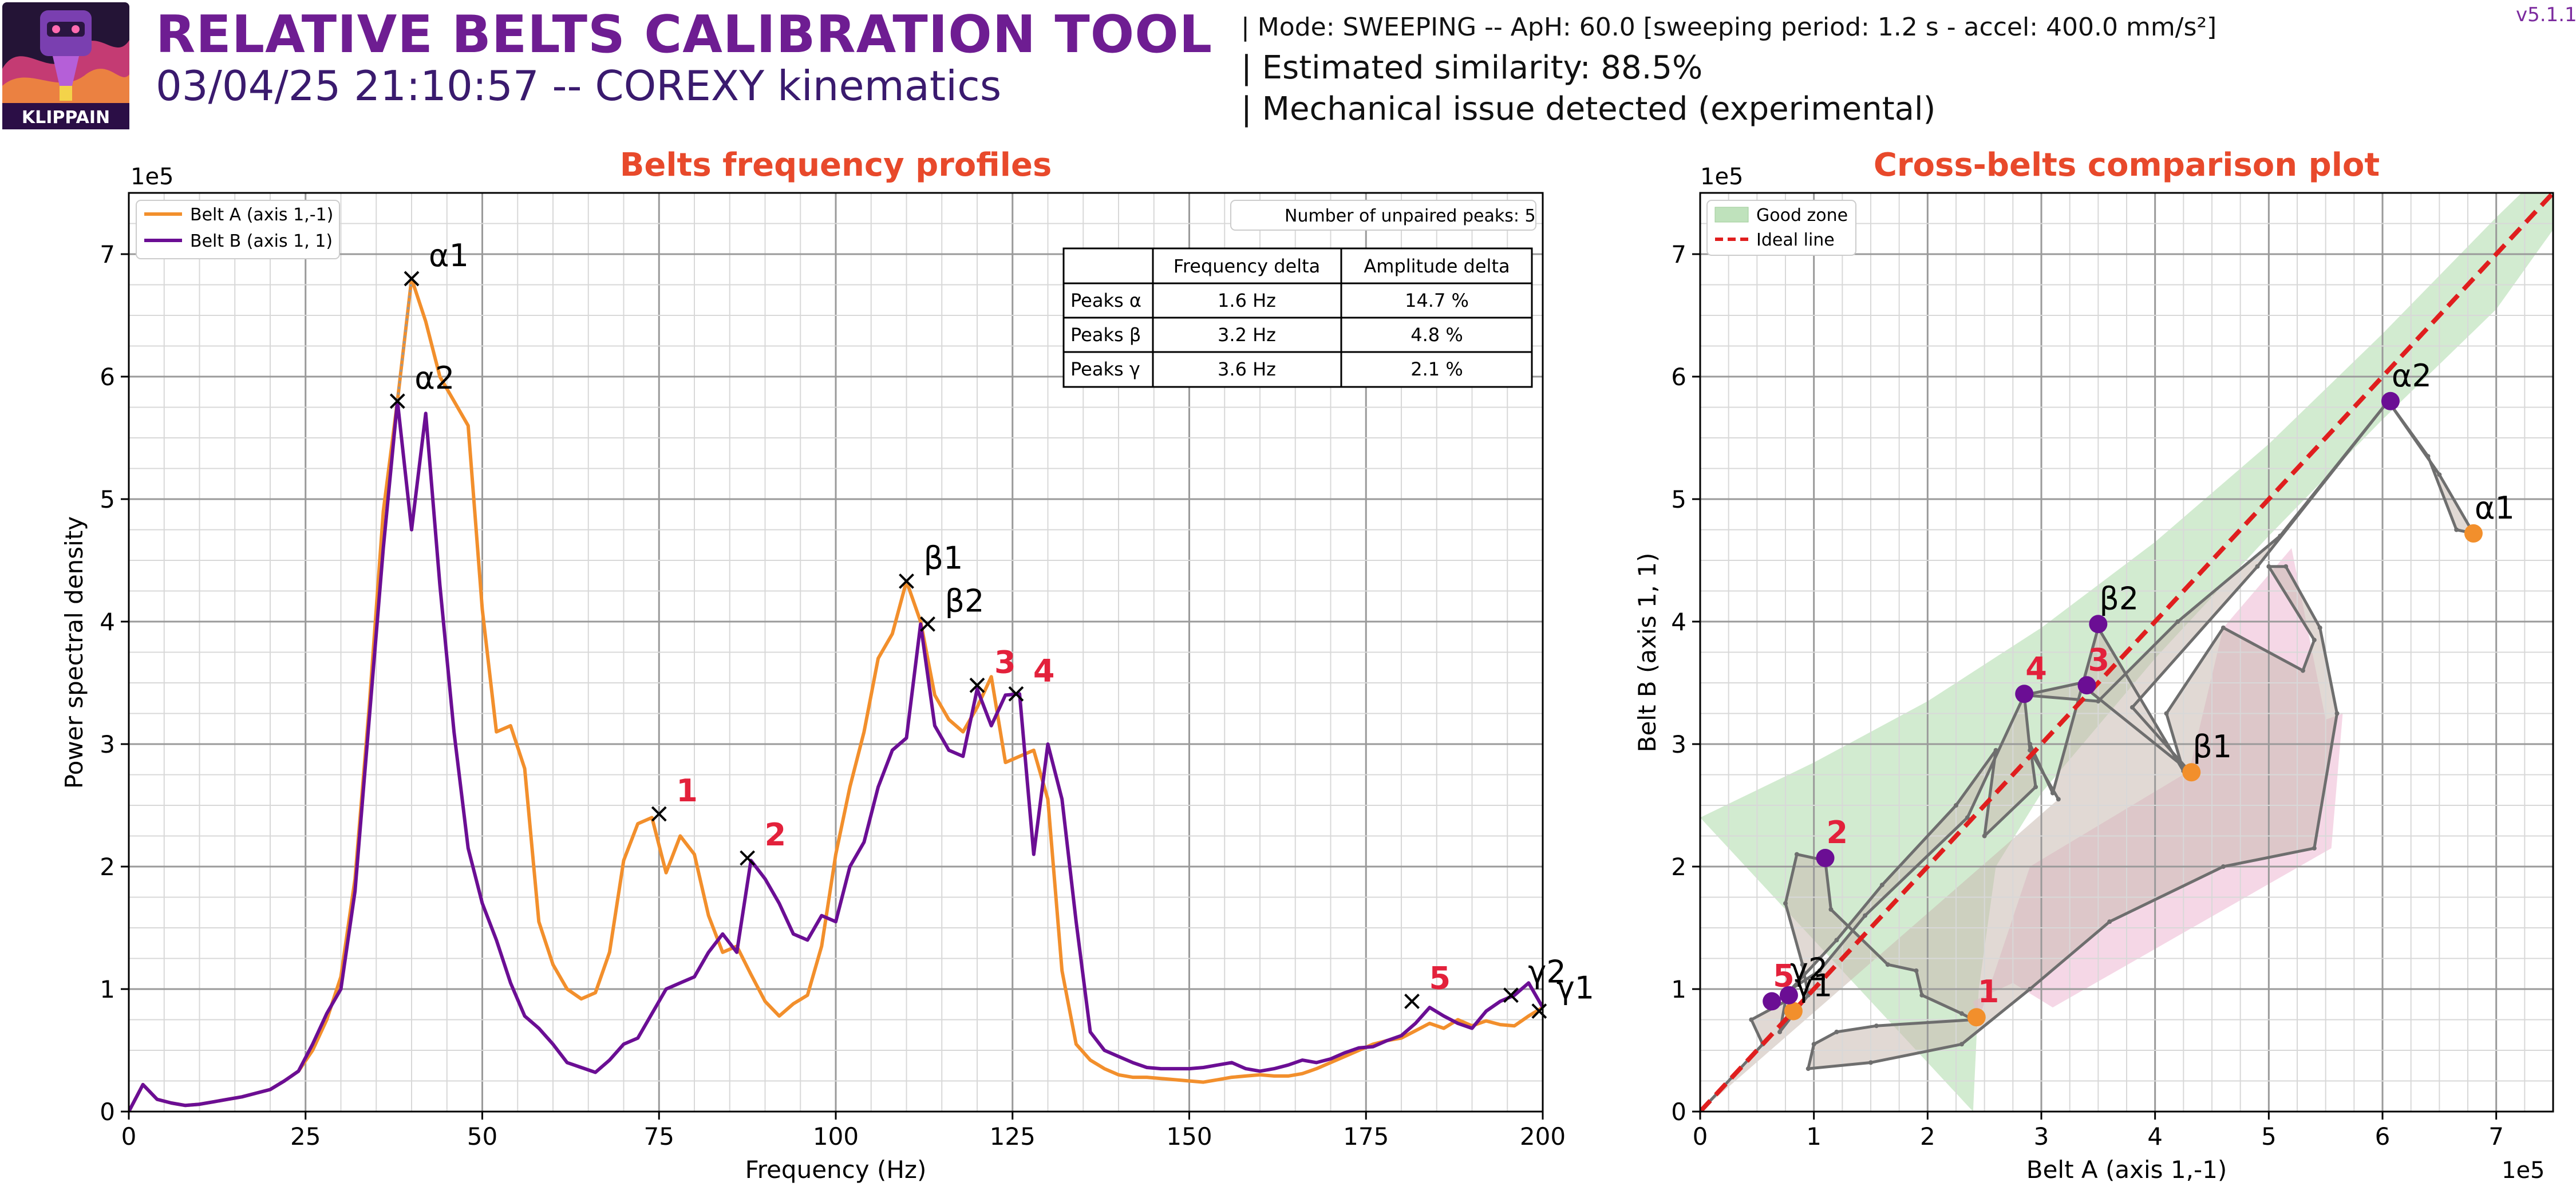  What do you see at coordinates (66, 118) in the screenshot?
I see `logo-text: KLIPPAIN` at bounding box center [66, 118].